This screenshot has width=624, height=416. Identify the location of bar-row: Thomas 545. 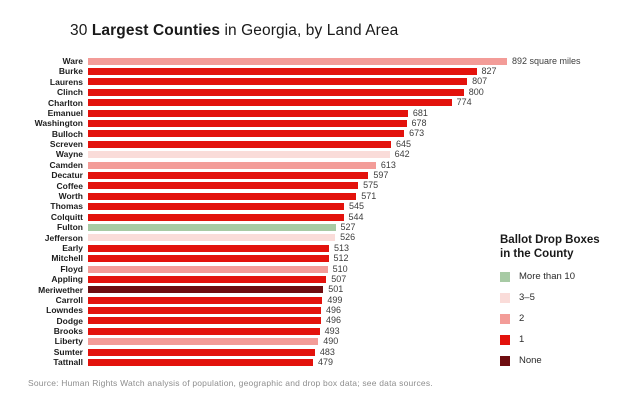
(312, 206).